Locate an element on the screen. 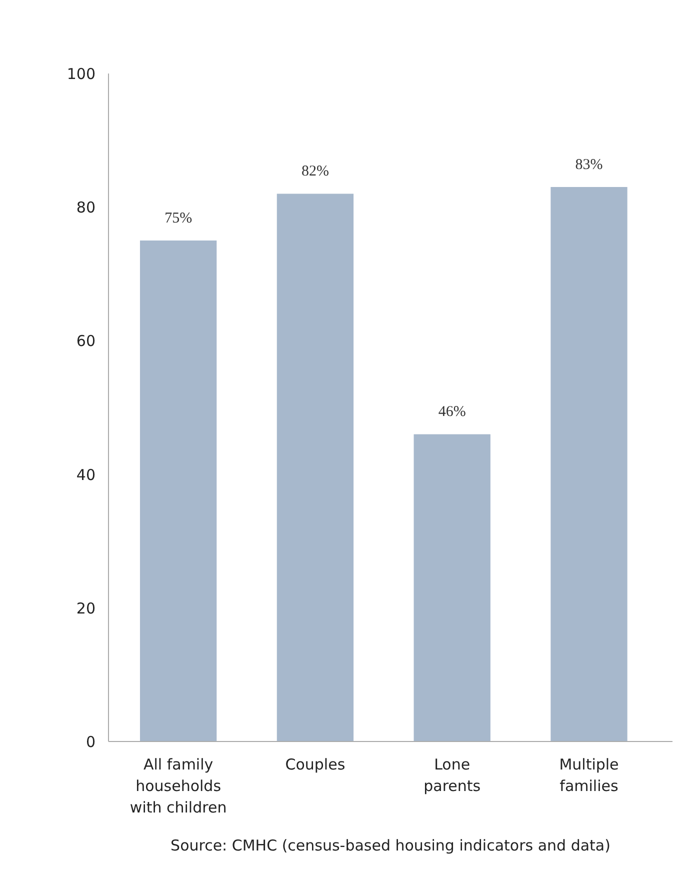 The image size is (696, 869). data-label: 75% is located at coordinates (178, 218).